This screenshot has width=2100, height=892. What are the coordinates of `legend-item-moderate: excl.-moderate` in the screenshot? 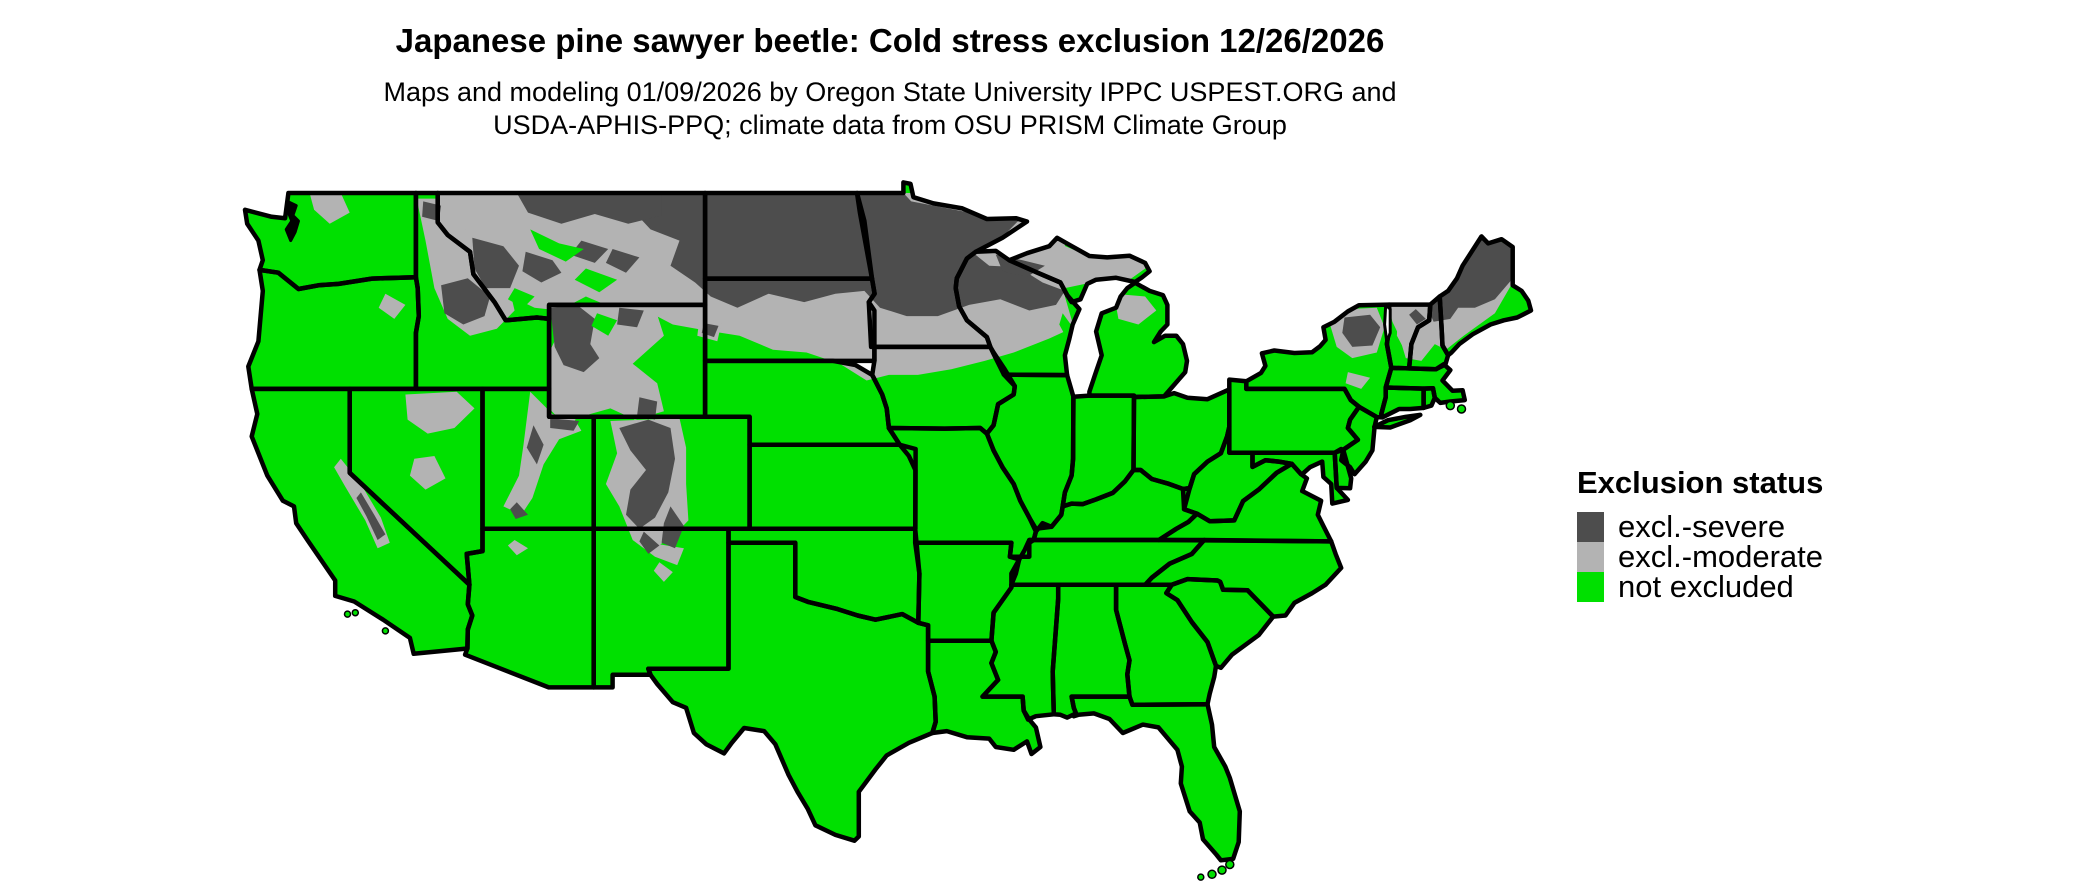 It's located at (1837, 556).